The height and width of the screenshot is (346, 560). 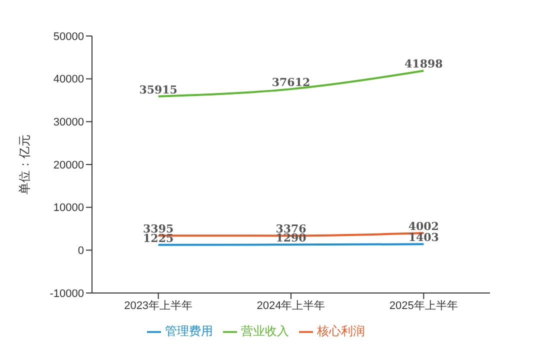 I want to click on y-tick-label: 10000, so click(x=68, y=208).